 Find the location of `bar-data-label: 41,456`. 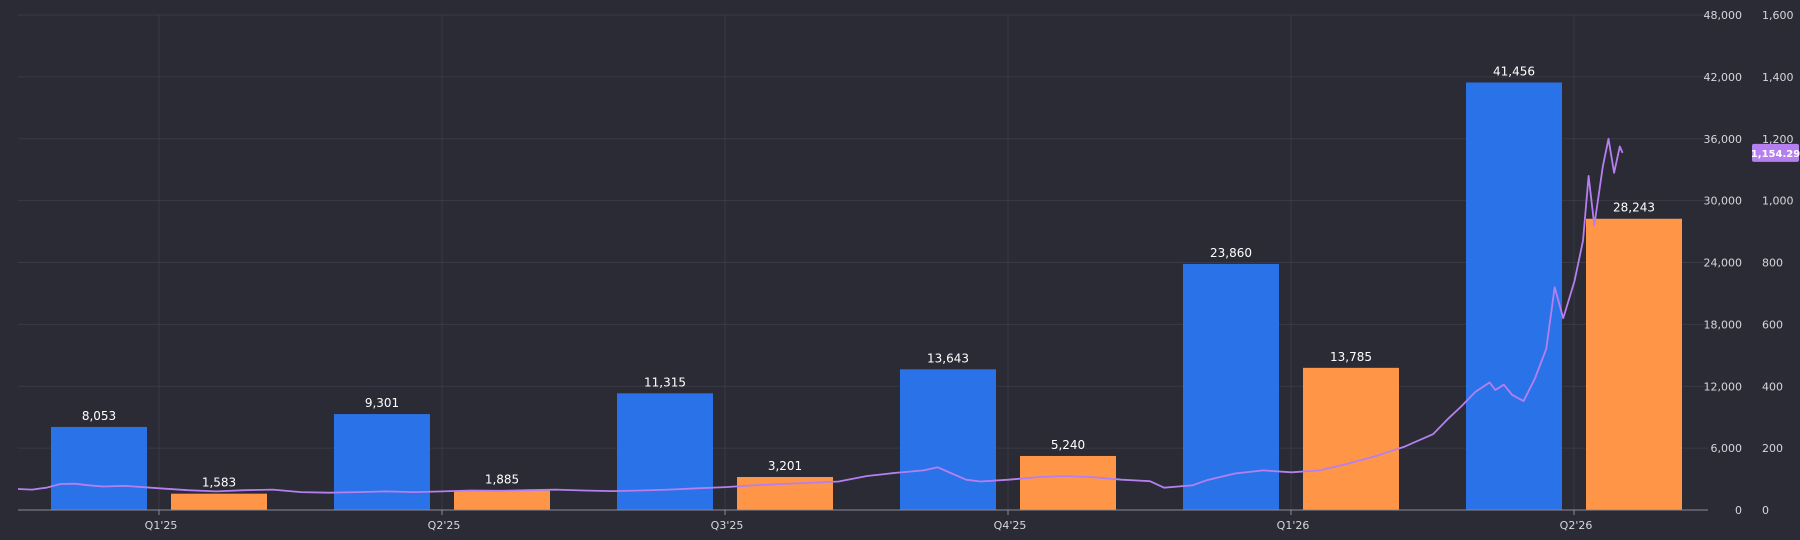

bar-data-label: 41,456 is located at coordinates (1514, 71).